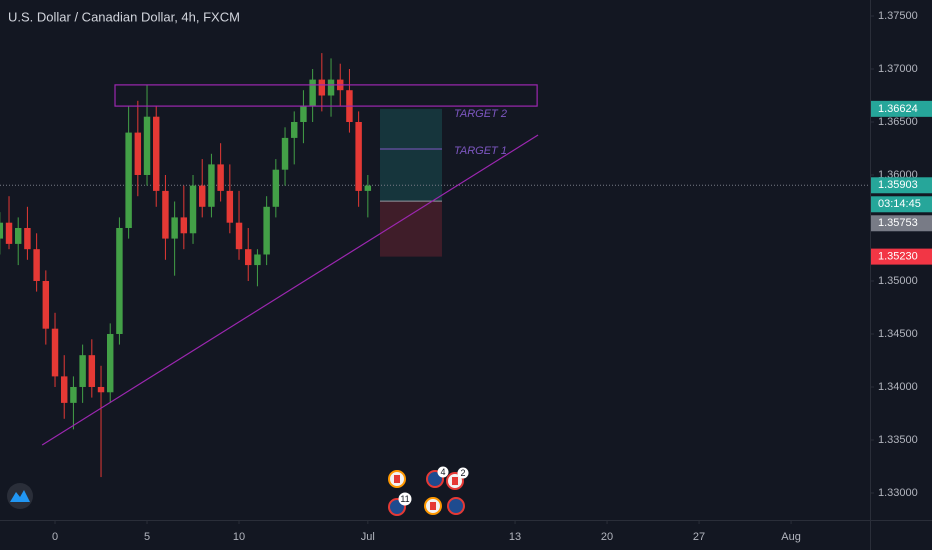  I want to click on logo, so click(20, 496).